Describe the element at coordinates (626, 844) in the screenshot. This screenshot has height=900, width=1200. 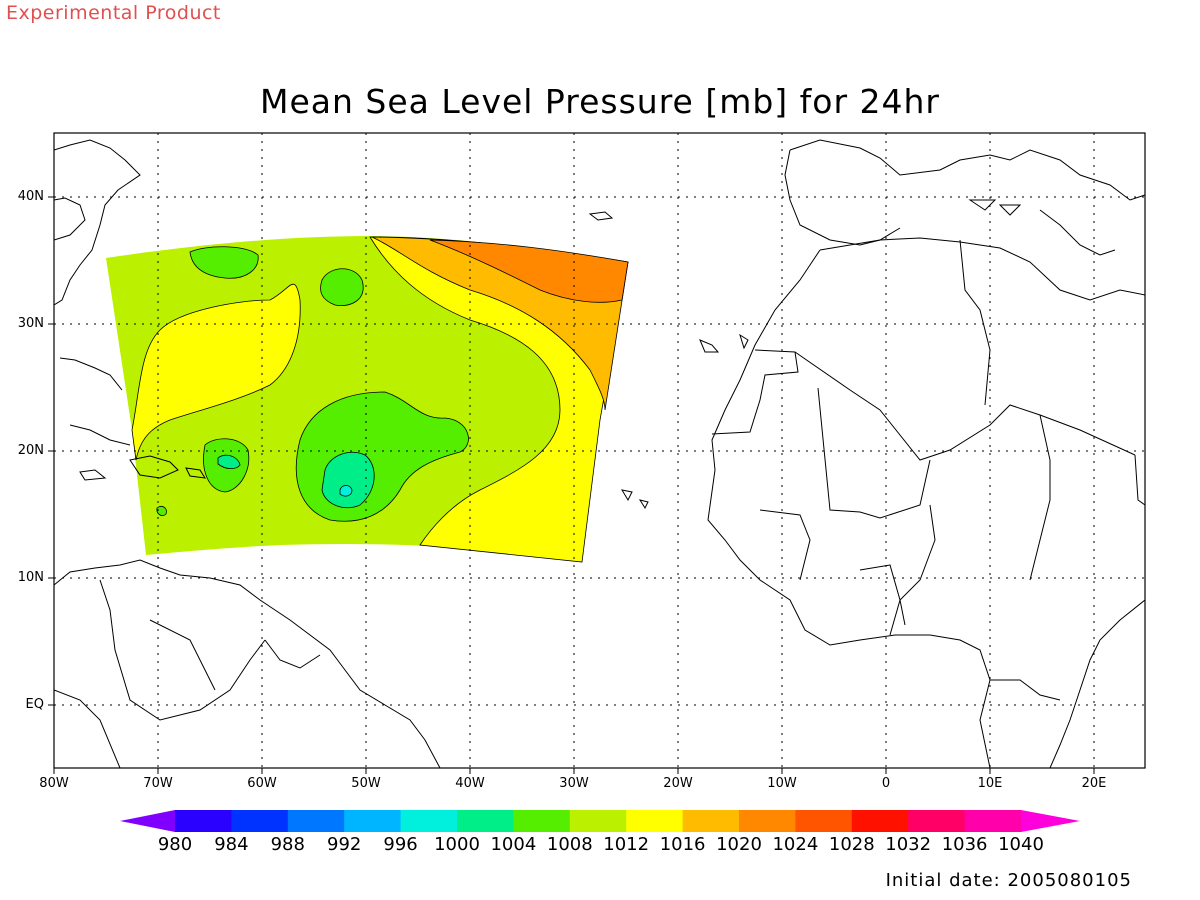
I see `colorbar-label: 1012` at that location.